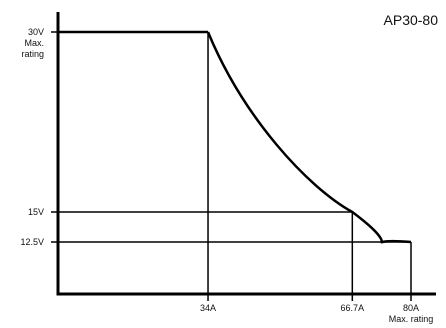 The image size is (446, 328). Describe the element at coordinates (411, 308) in the screenshot. I see `x-tick-label: 80A` at that location.